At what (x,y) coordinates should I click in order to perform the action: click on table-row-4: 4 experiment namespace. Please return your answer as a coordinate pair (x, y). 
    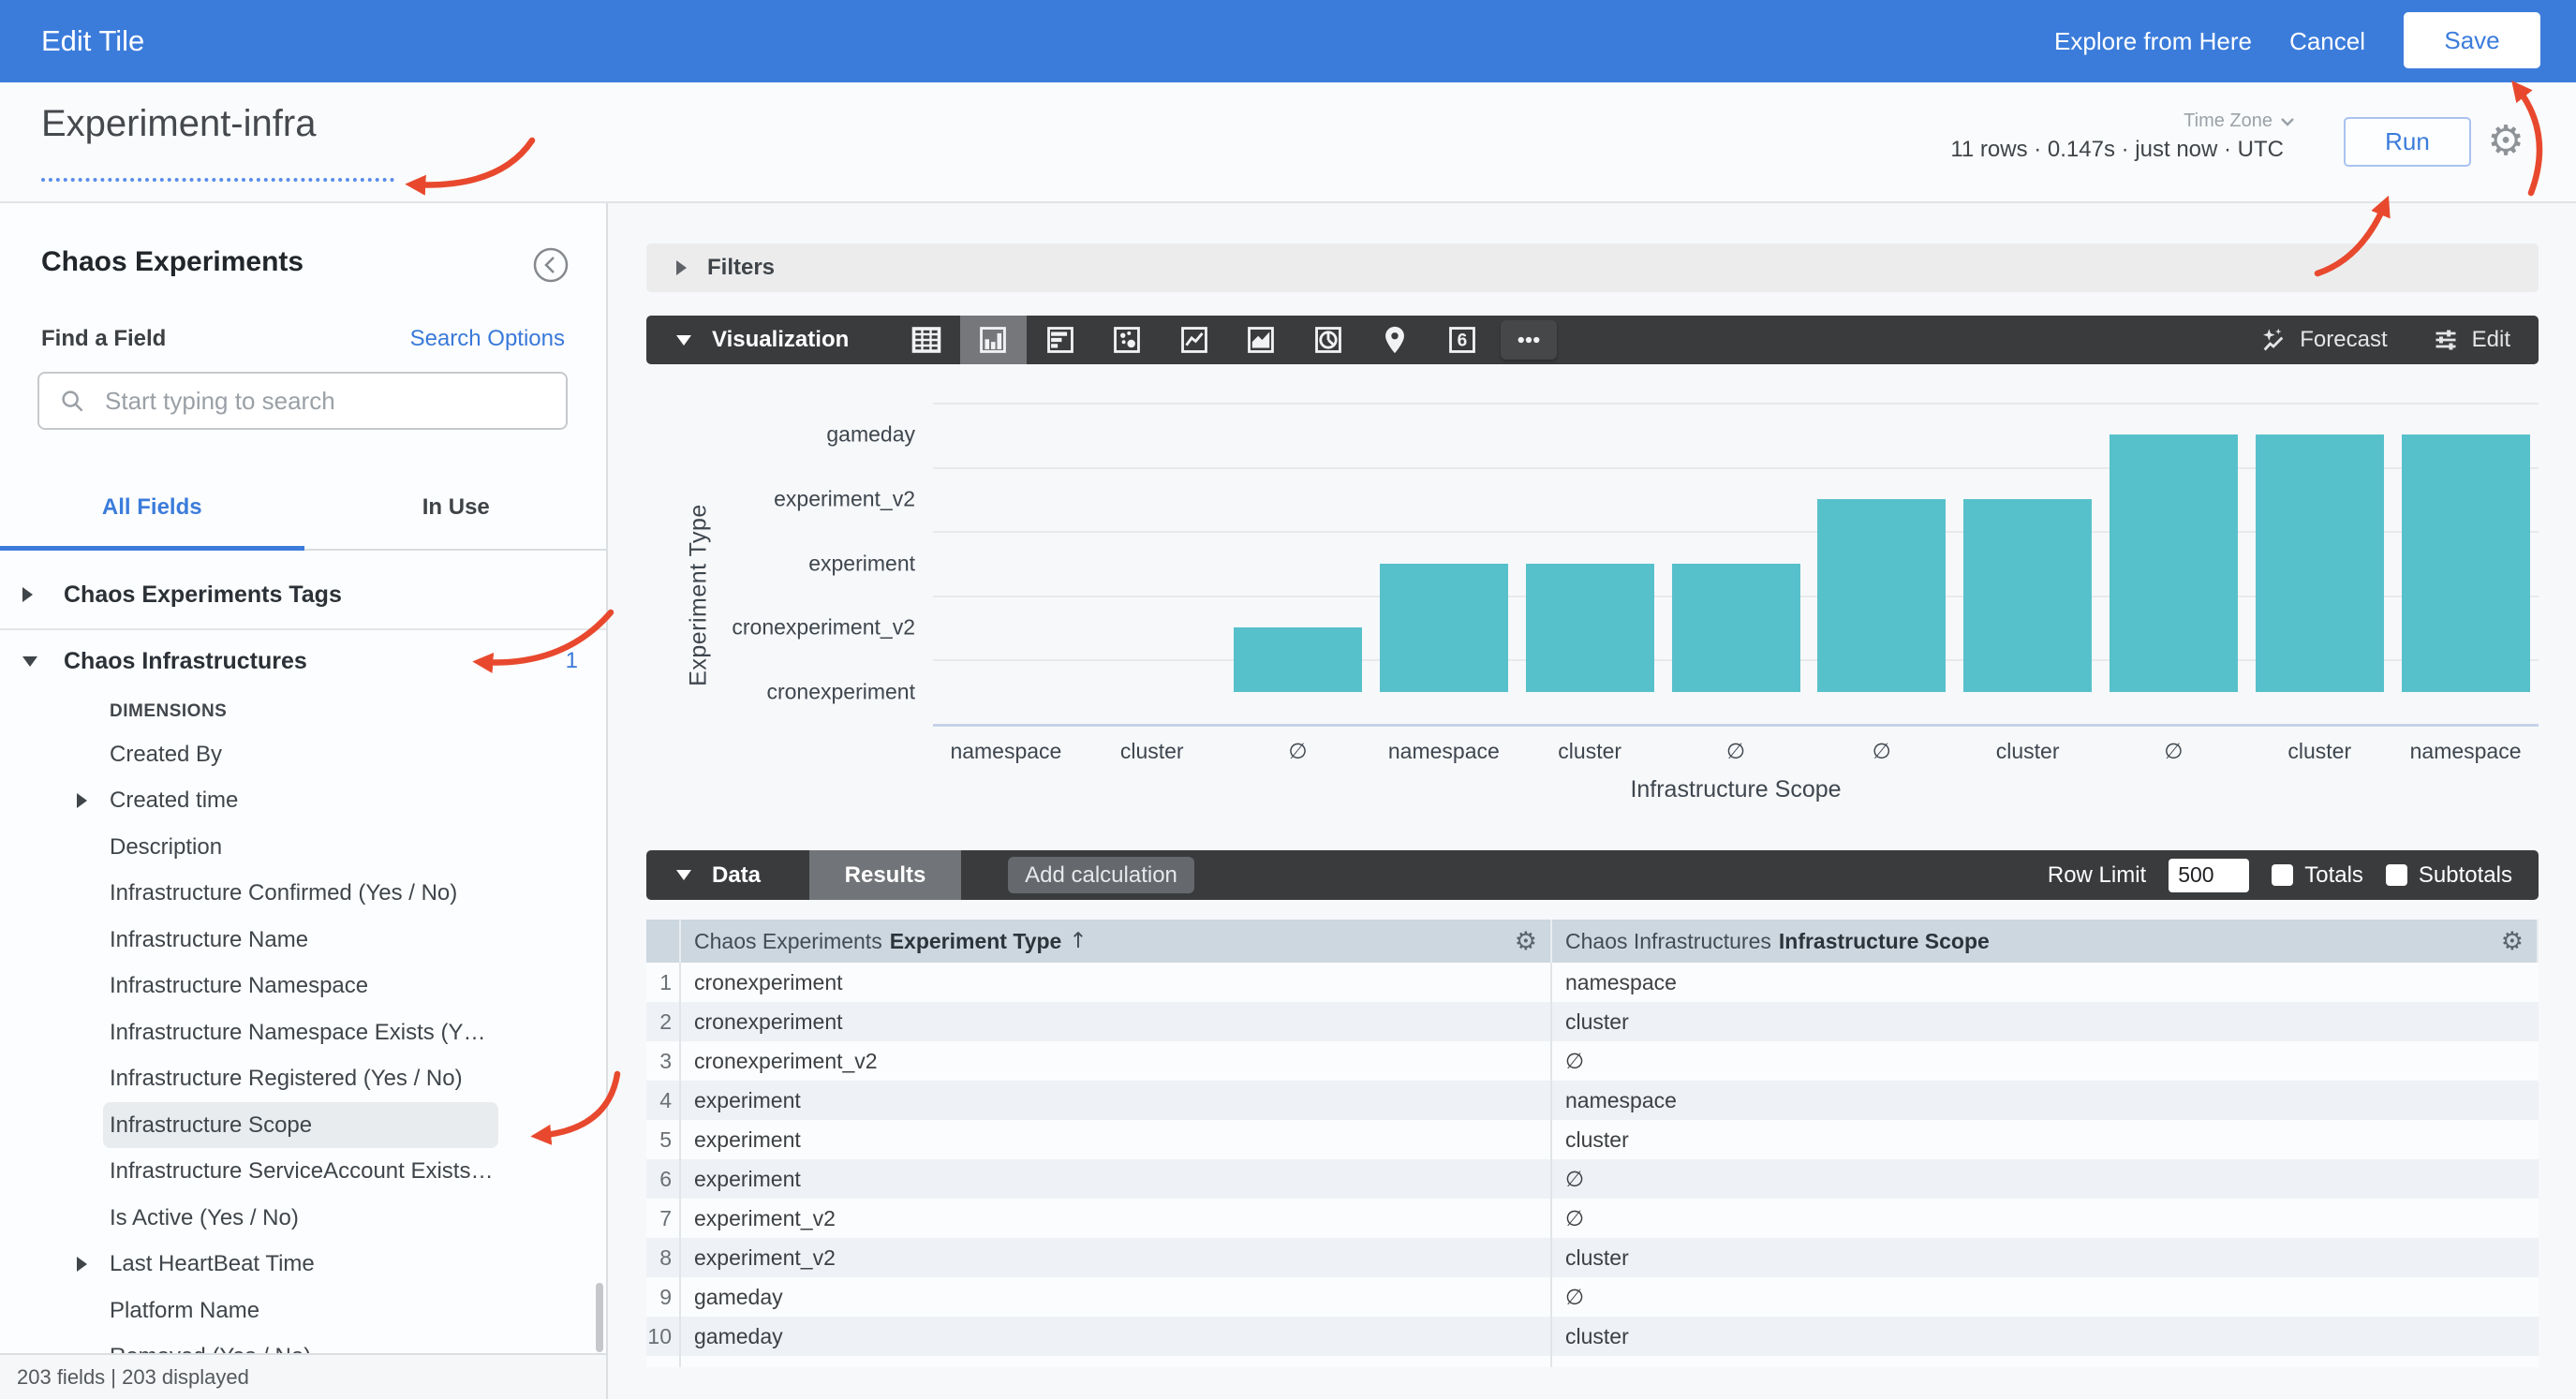
    Looking at the image, I should click on (1592, 1100).